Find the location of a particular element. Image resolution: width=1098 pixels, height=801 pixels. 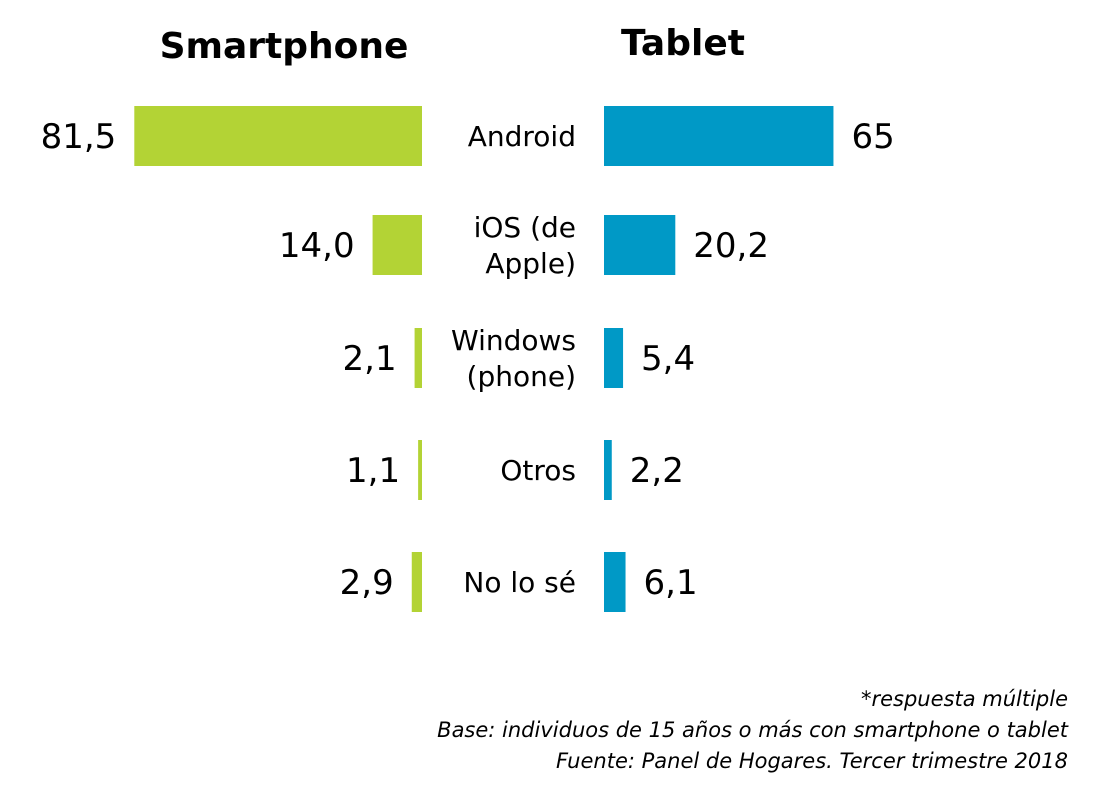

smartphone-value-label: 14,0 is located at coordinates (317, 246).